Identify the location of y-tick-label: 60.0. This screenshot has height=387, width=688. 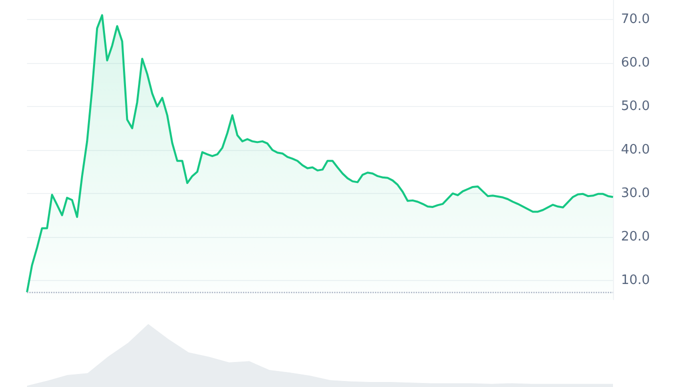
(635, 63).